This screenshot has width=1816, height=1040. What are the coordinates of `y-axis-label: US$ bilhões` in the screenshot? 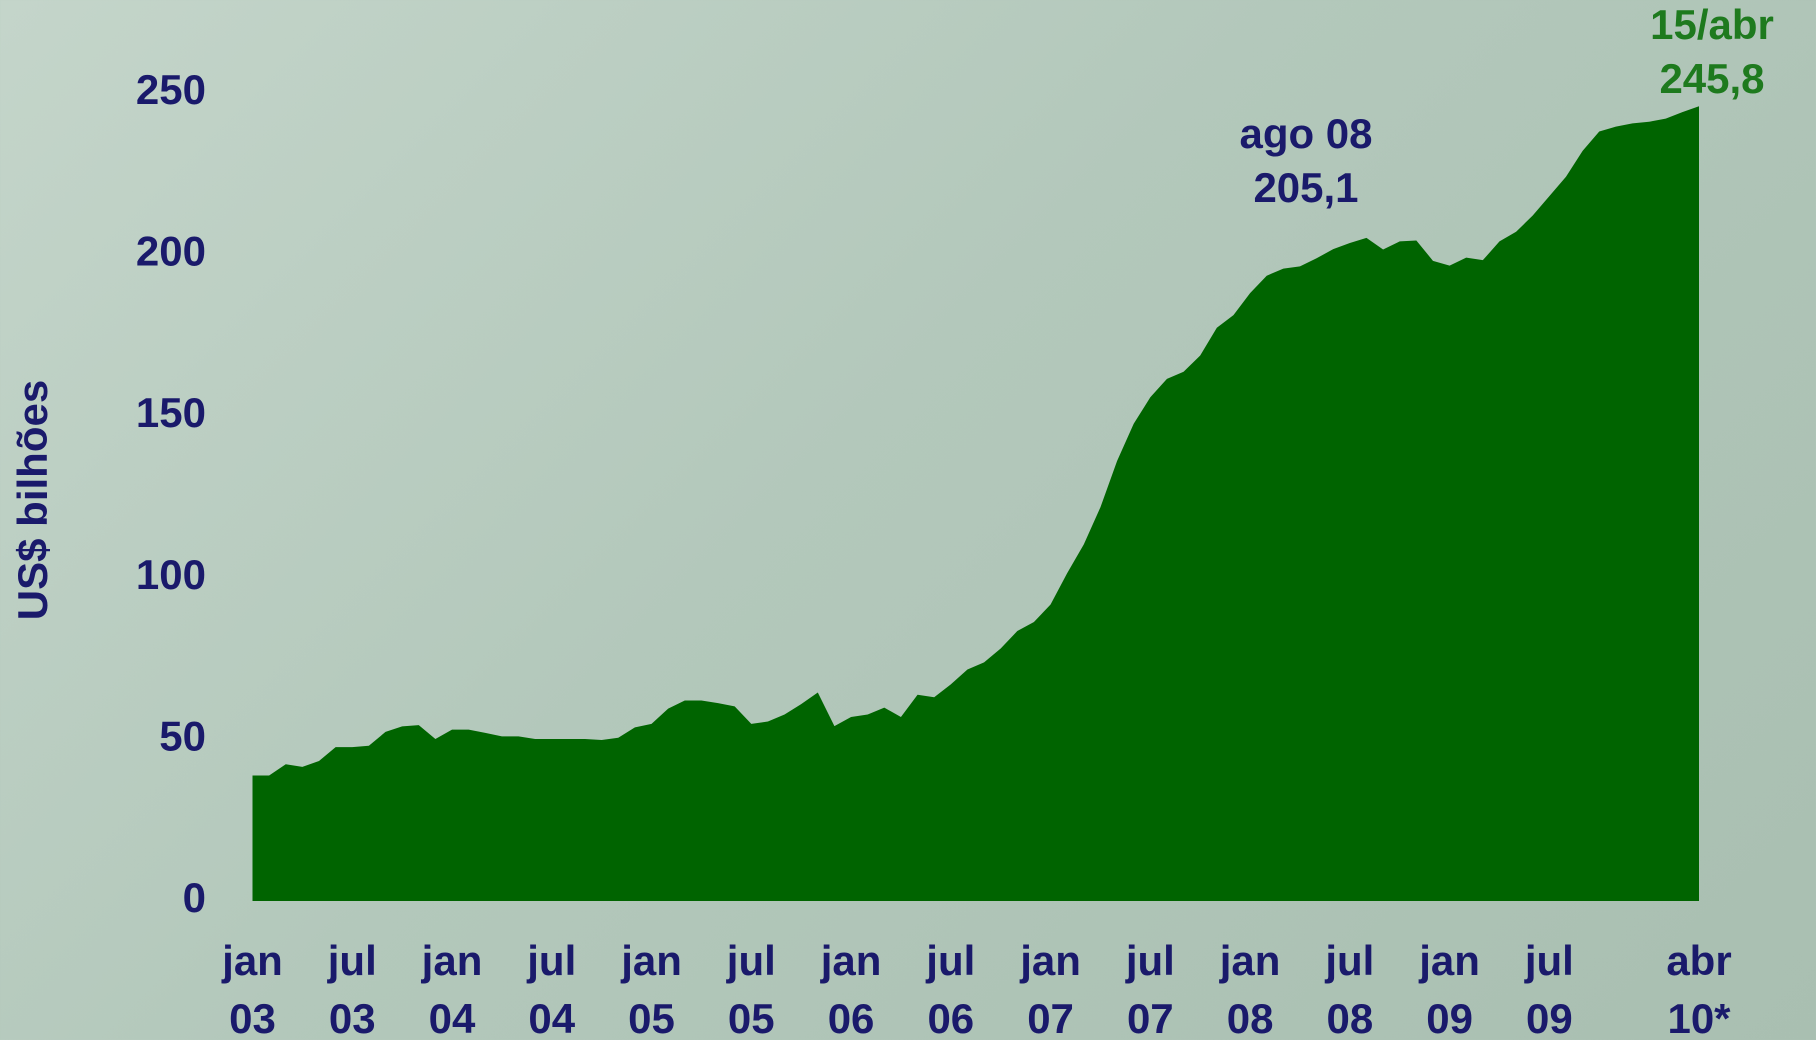 It's located at (32, 500).